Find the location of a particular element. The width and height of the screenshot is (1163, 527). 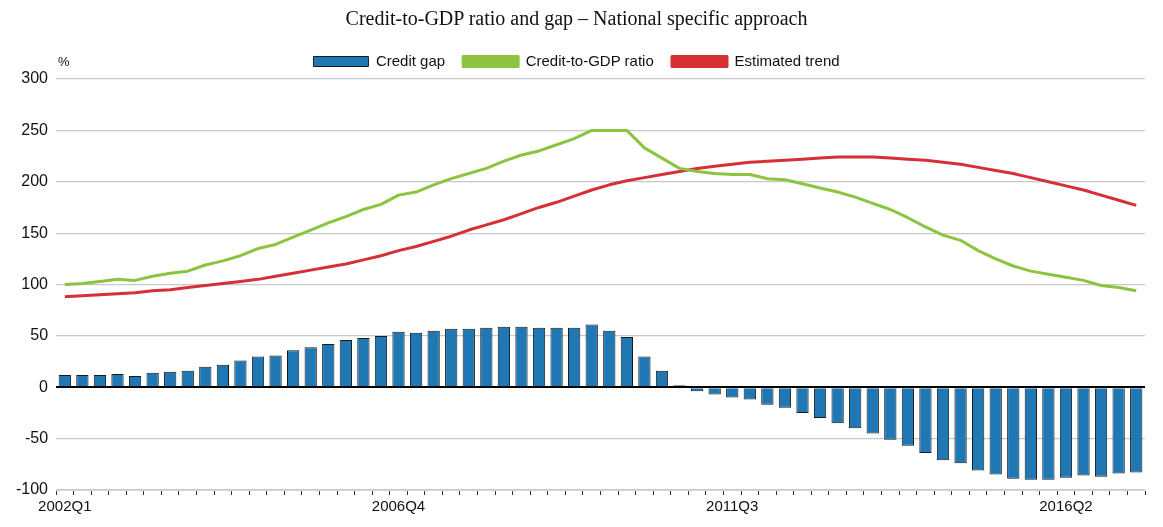

y-tick-label: 200 is located at coordinates (35, 181).